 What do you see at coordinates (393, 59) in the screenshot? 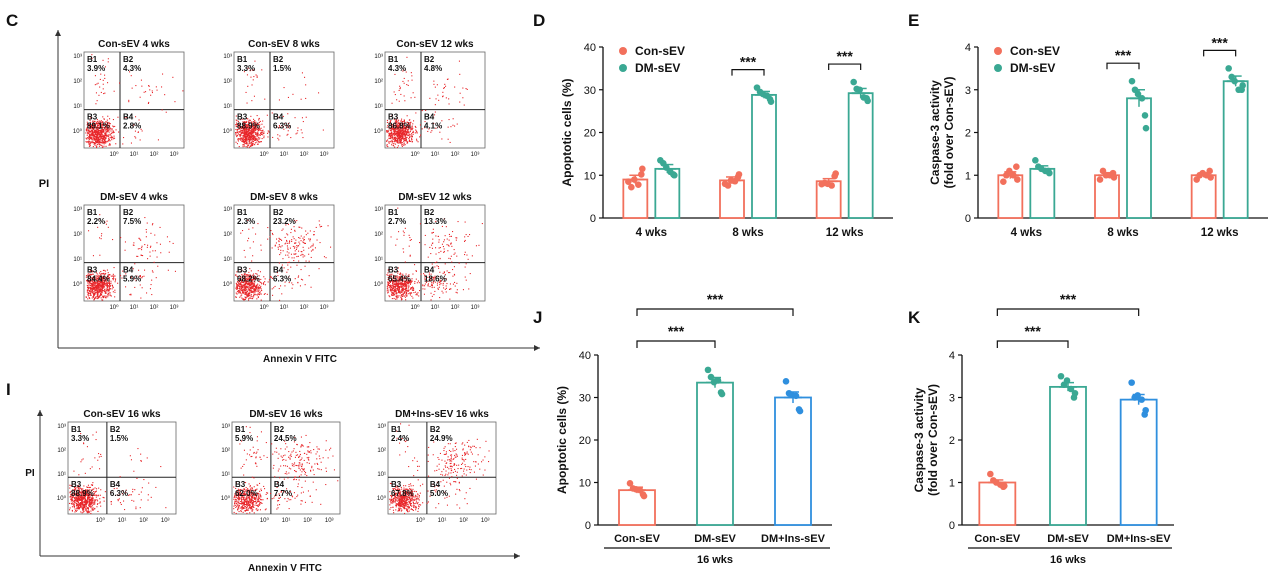
I see `quadrant-b1-label: B1` at bounding box center [393, 59].